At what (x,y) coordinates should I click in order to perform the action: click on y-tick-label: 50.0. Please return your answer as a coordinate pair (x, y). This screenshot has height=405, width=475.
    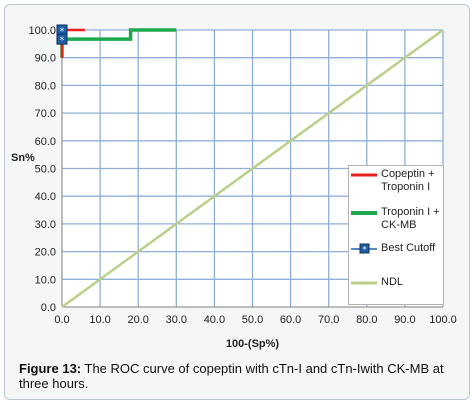
    Looking at the image, I should click on (45, 170).